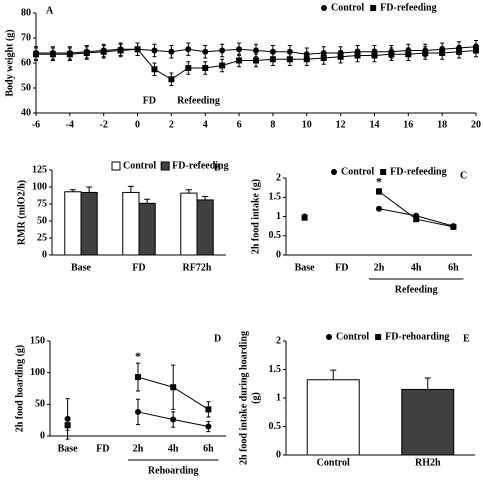 This screenshot has width=483, height=482. What do you see at coordinates (374, 124) in the screenshot?
I see `x-tick-label: 14` at bounding box center [374, 124].